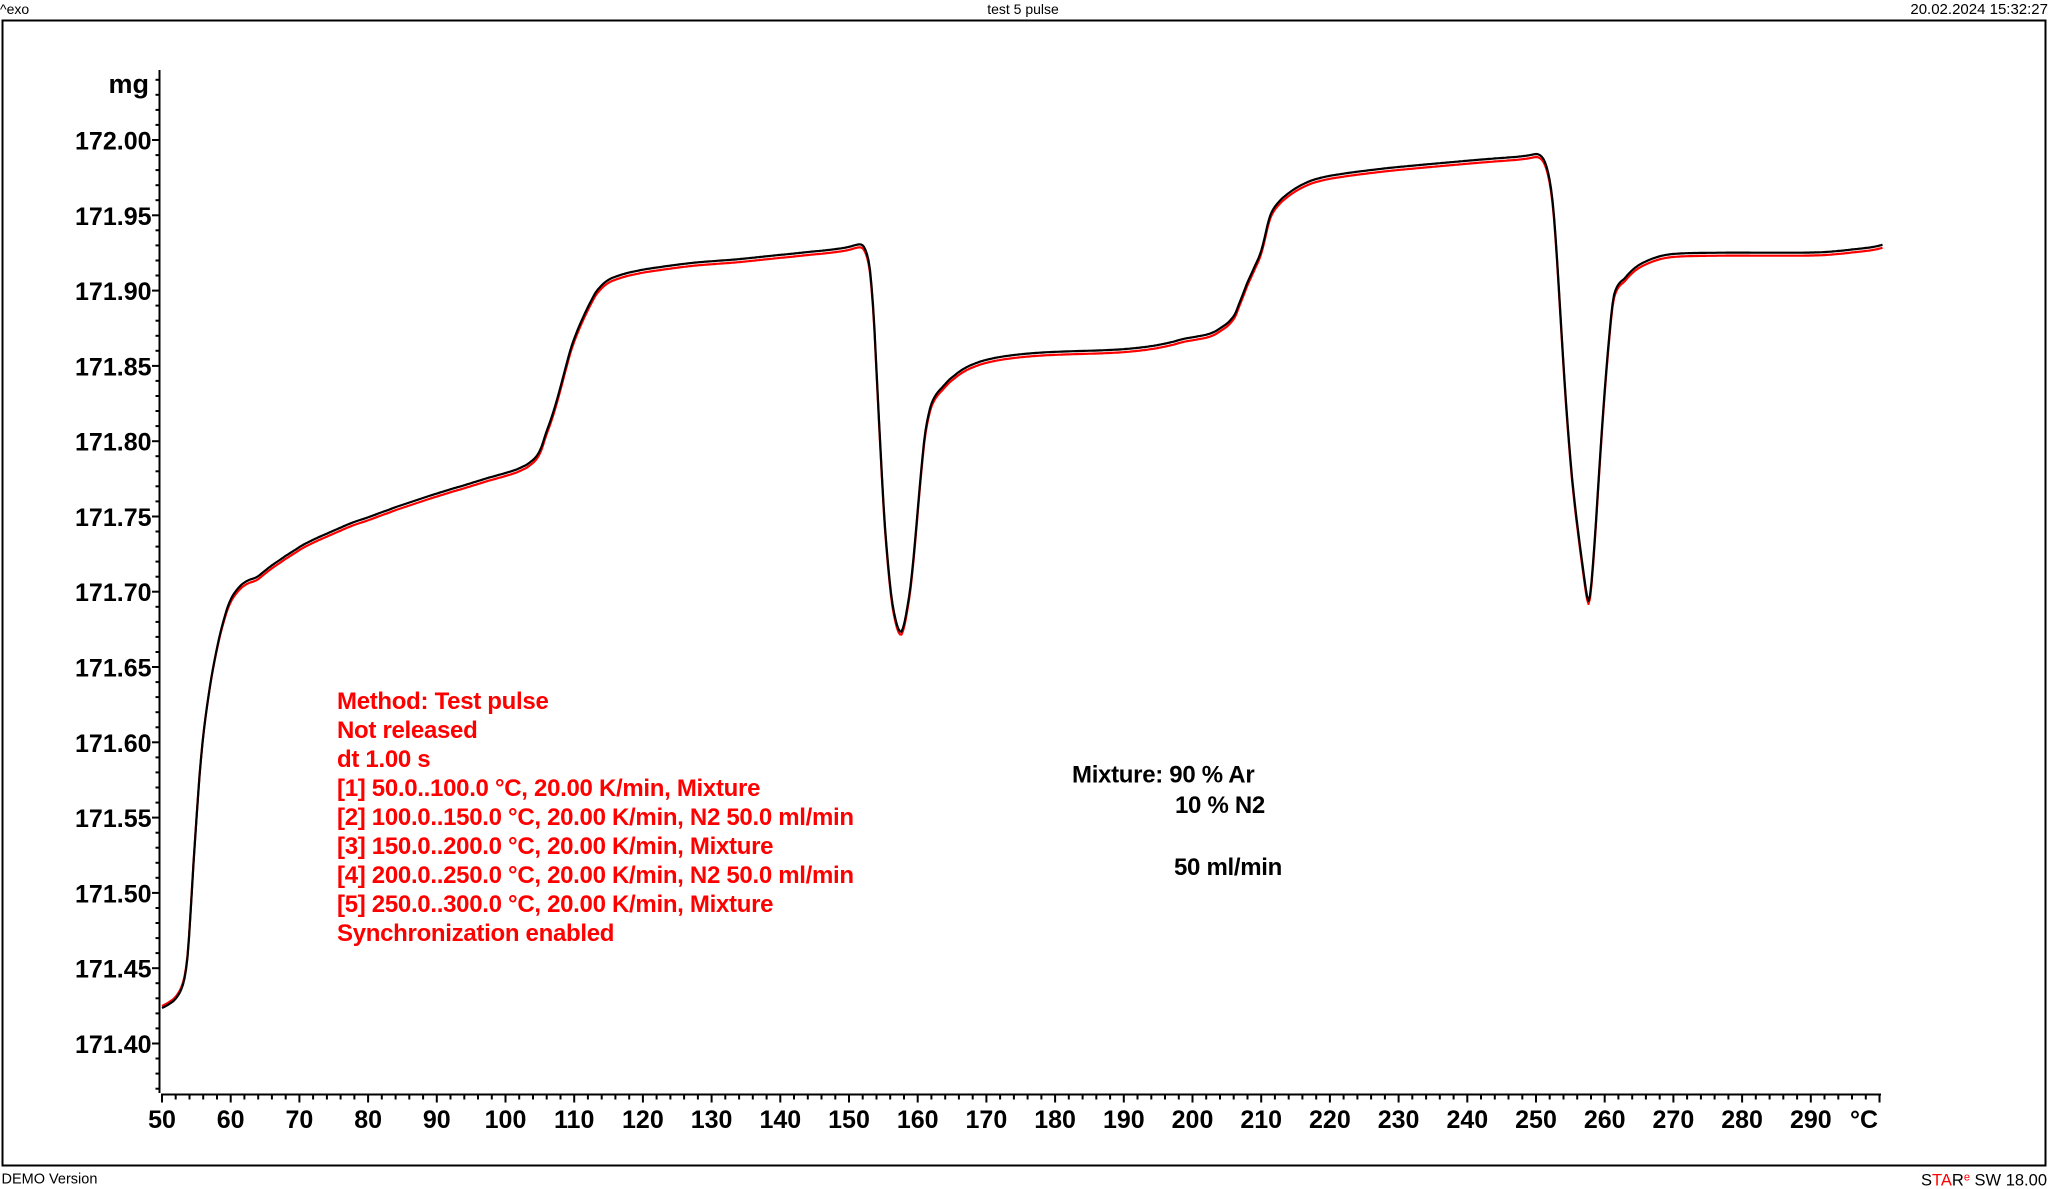 The width and height of the screenshot is (2048, 1189). What do you see at coordinates (113, 518) in the screenshot?
I see `svg-text: 171.75` at bounding box center [113, 518].